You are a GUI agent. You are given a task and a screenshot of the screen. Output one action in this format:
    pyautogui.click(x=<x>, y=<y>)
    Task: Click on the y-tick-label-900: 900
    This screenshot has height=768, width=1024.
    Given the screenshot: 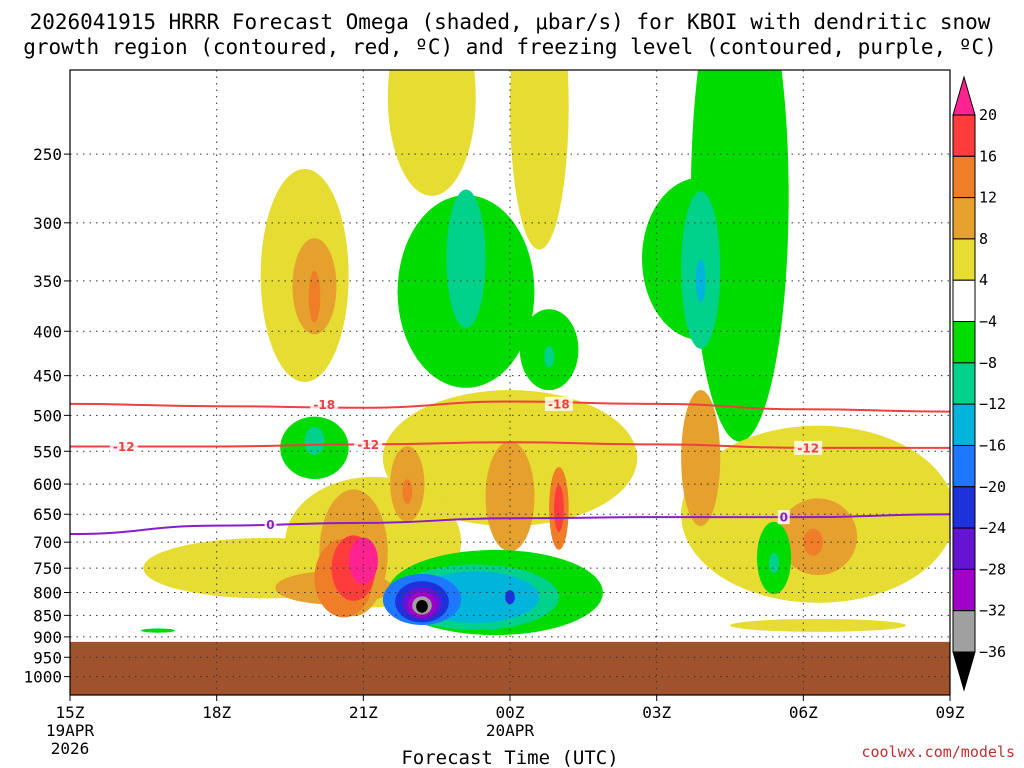 What is the action you would take?
    pyautogui.click(x=47, y=637)
    